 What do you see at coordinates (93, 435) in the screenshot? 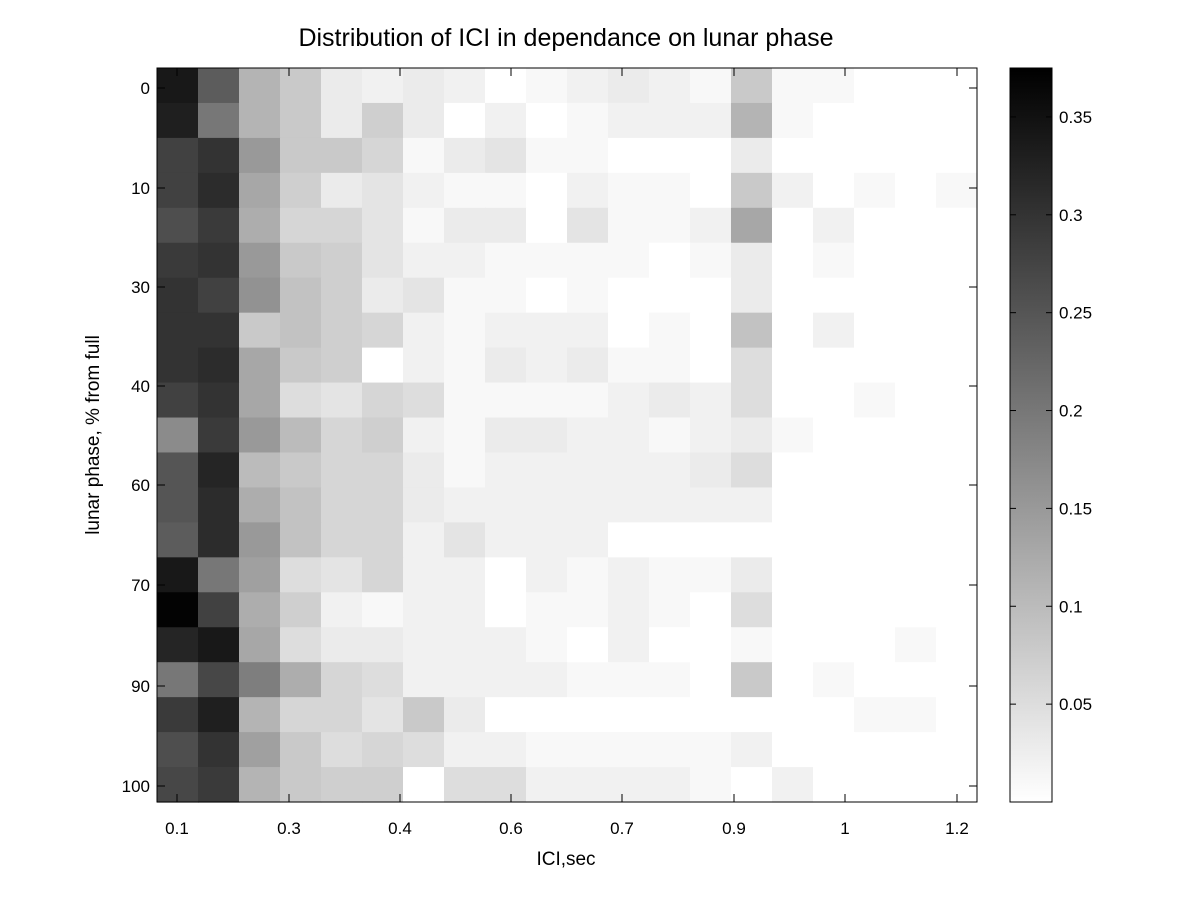
I see `y-axis-label: lunar phase, % from full` at bounding box center [93, 435].